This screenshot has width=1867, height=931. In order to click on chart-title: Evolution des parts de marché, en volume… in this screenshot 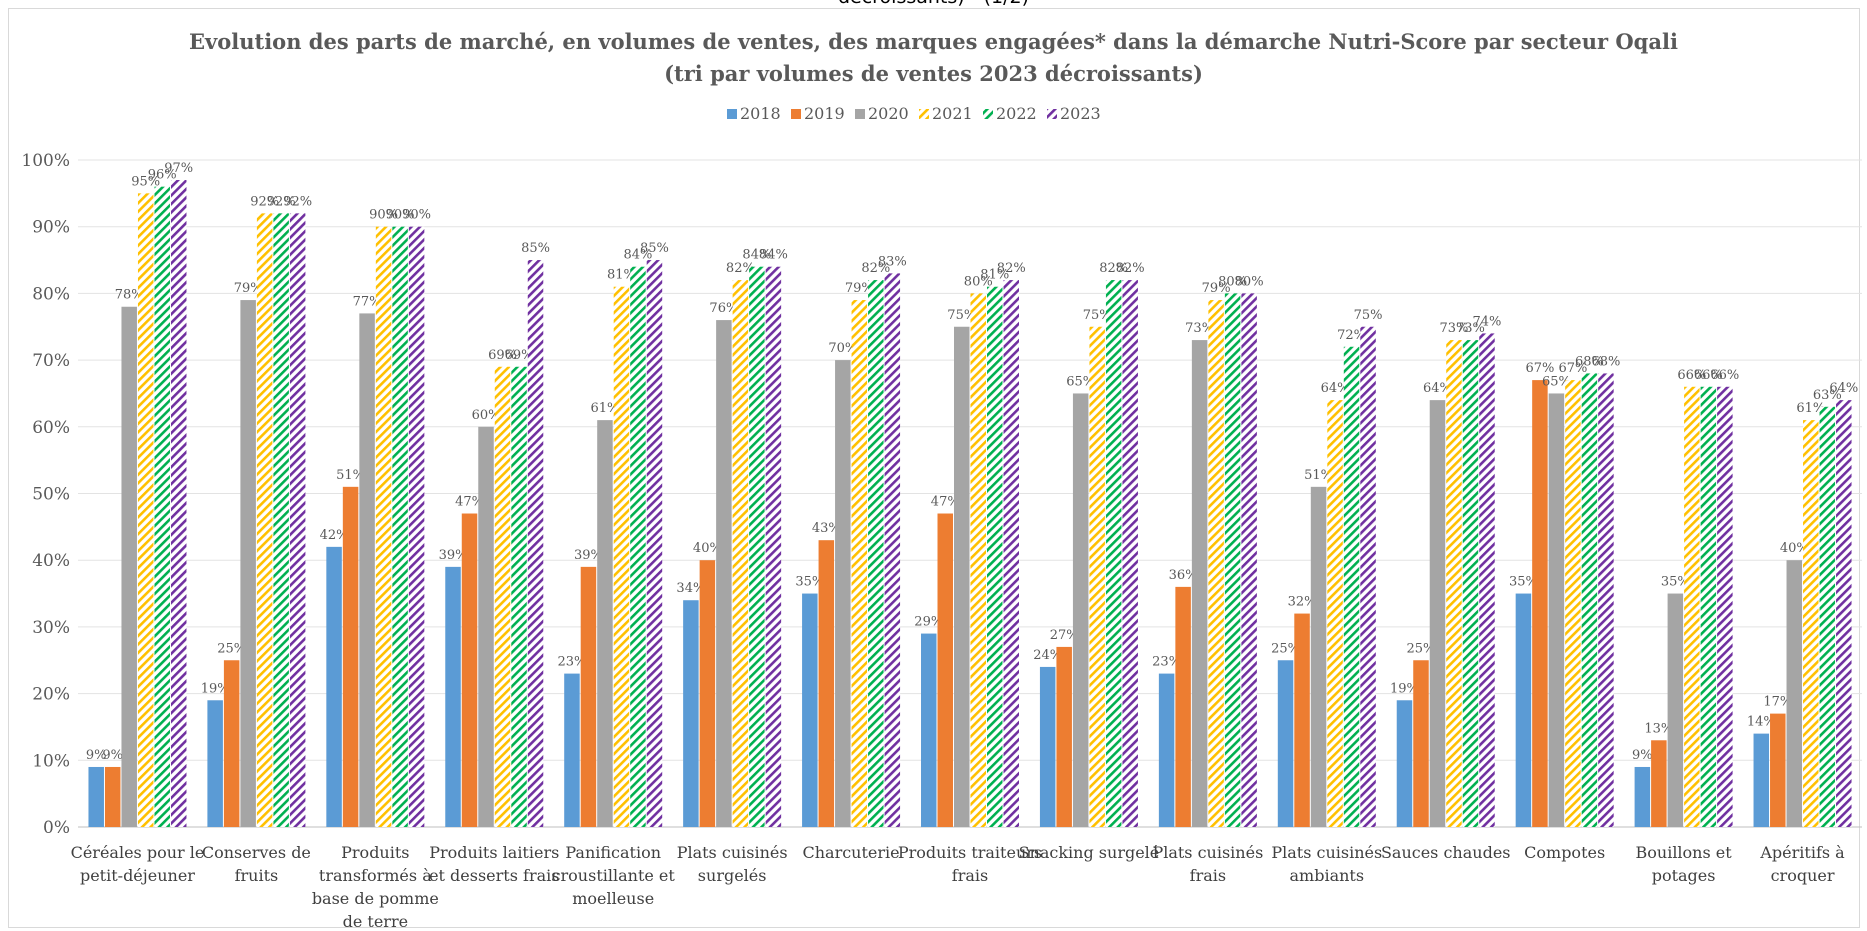, I will do `click(933, 41)`.